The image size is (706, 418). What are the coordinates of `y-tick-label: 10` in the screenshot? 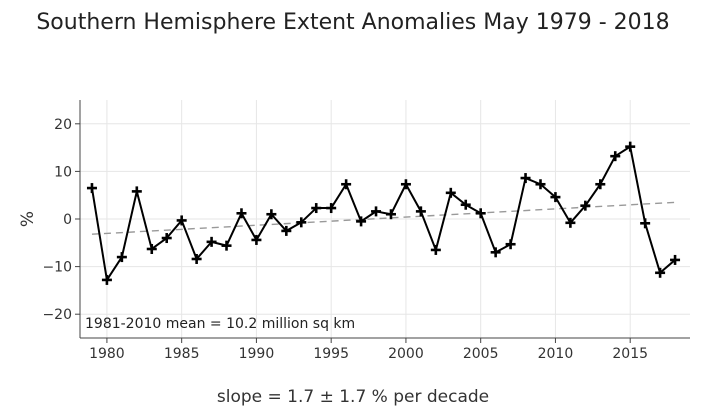 It's located at (63, 172).